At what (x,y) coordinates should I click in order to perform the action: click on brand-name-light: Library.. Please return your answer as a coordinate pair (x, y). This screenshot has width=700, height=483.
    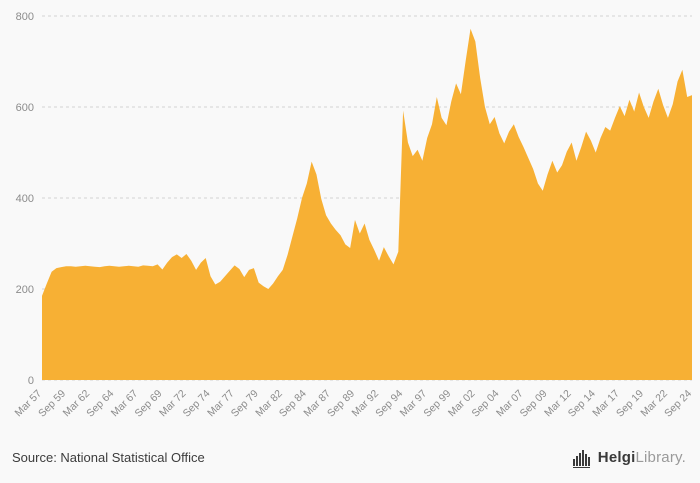
    Looking at the image, I should click on (660, 457).